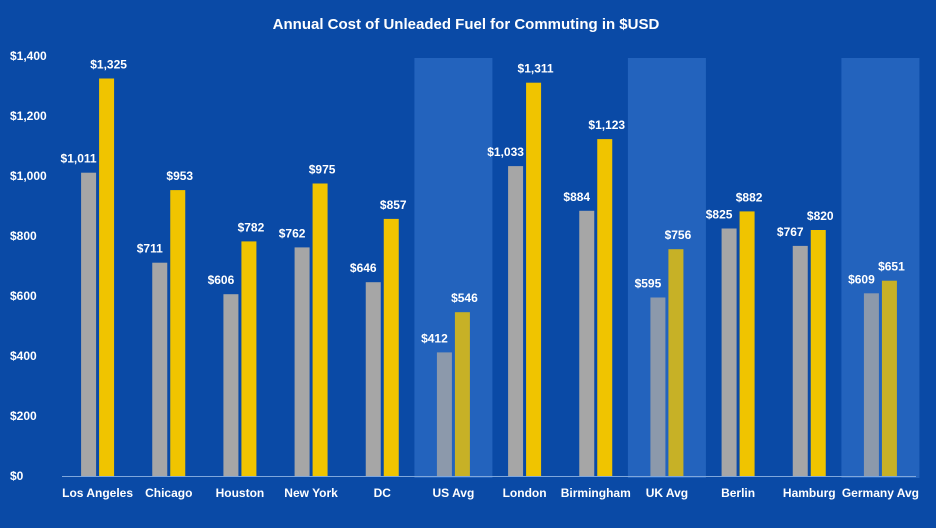 Image resolution: width=936 pixels, height=528 pixels. I want to click on data-label: $975, so click(322, 170).